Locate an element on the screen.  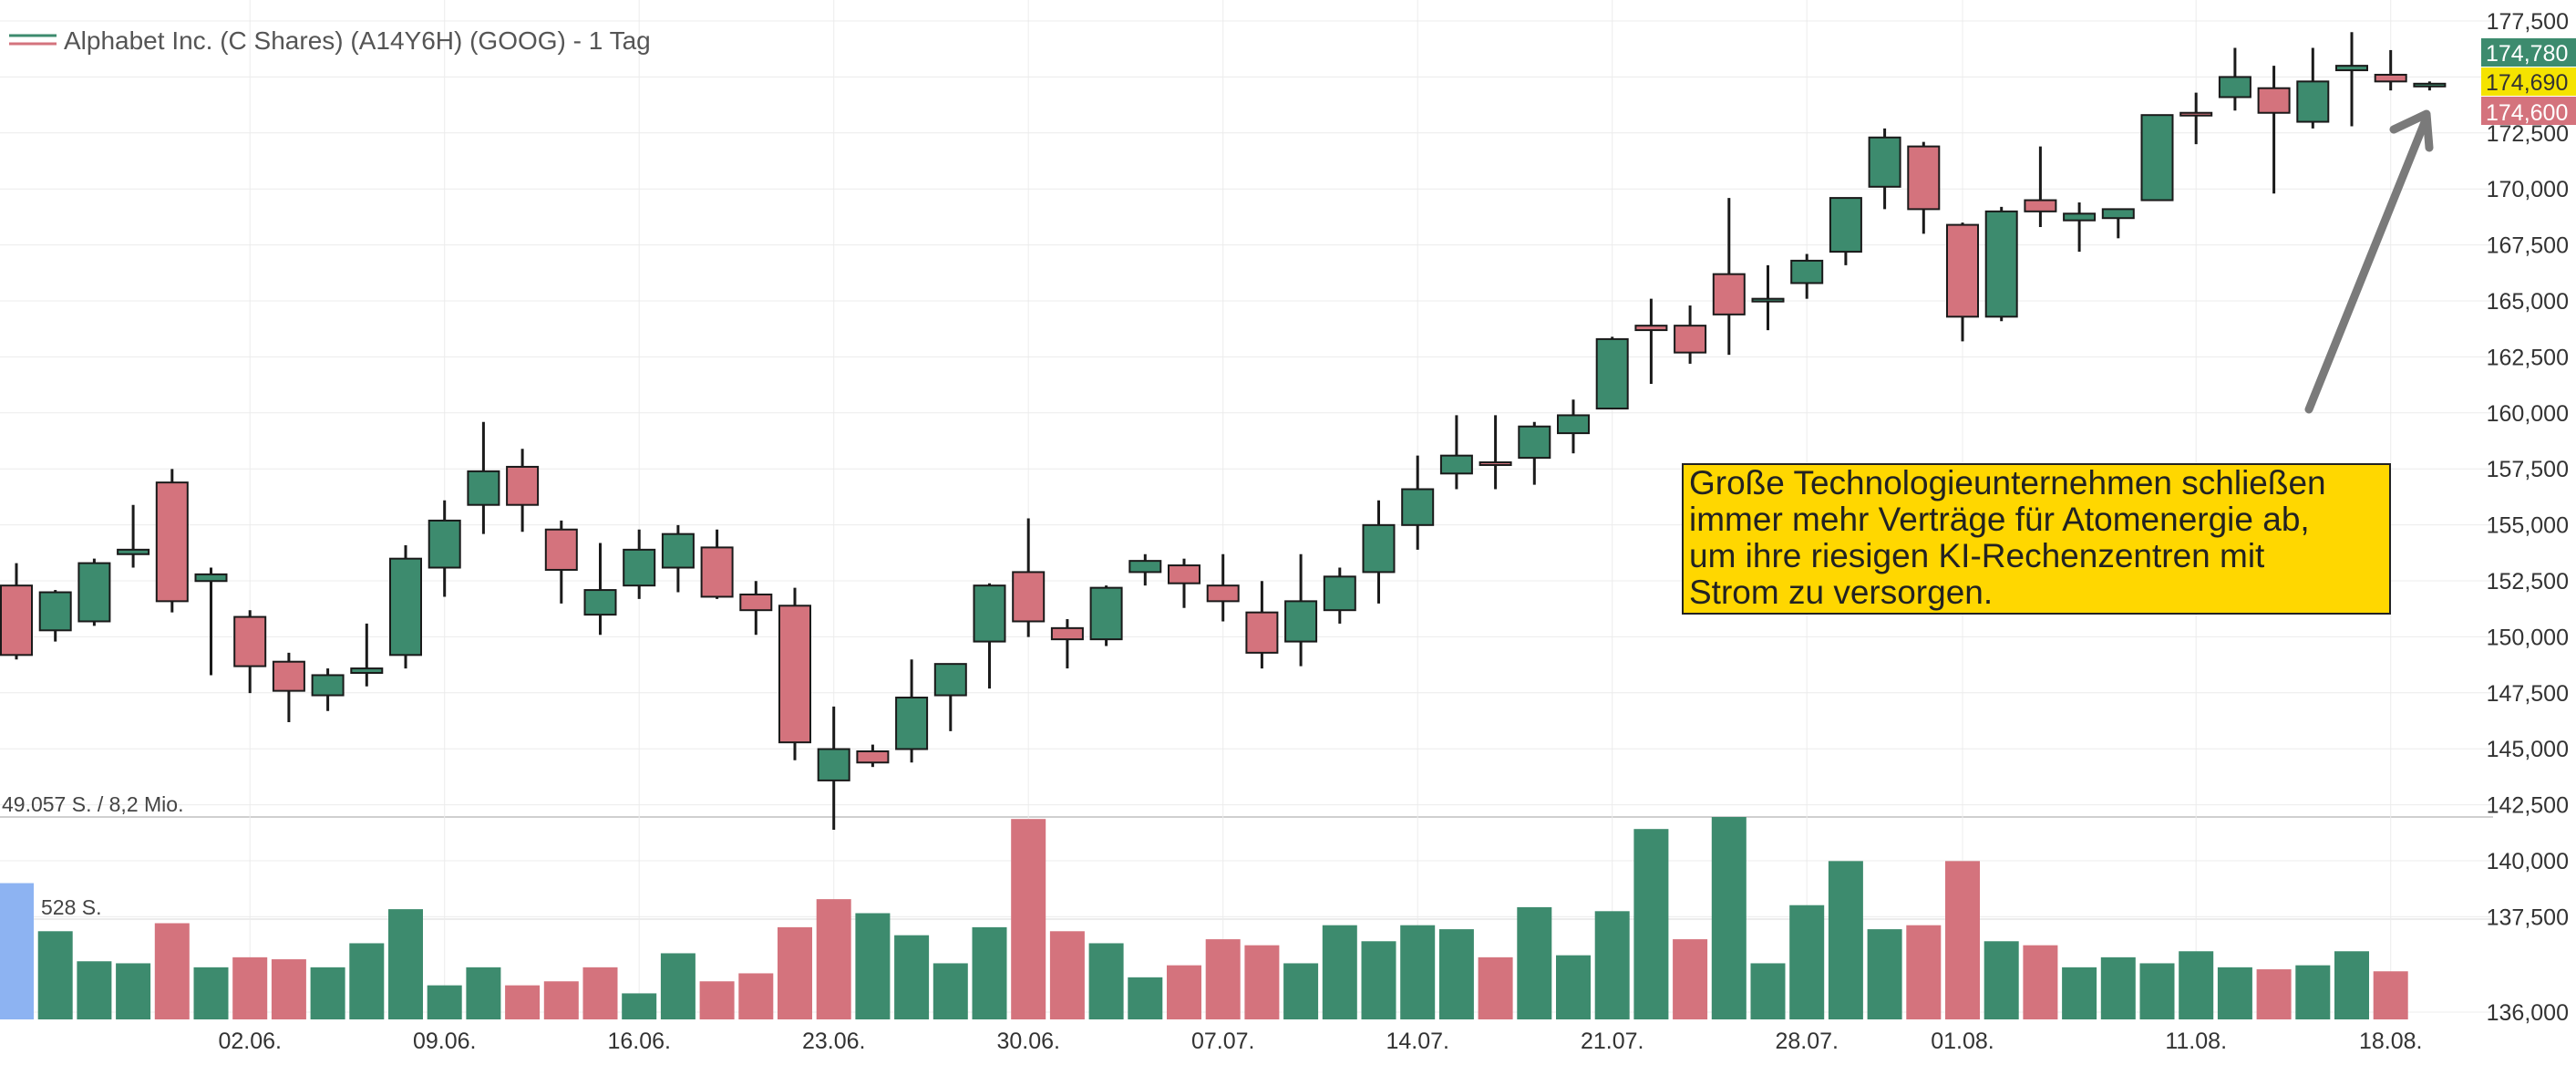
y-tick-label: 162,500 is located at coordinates (2528, 357).